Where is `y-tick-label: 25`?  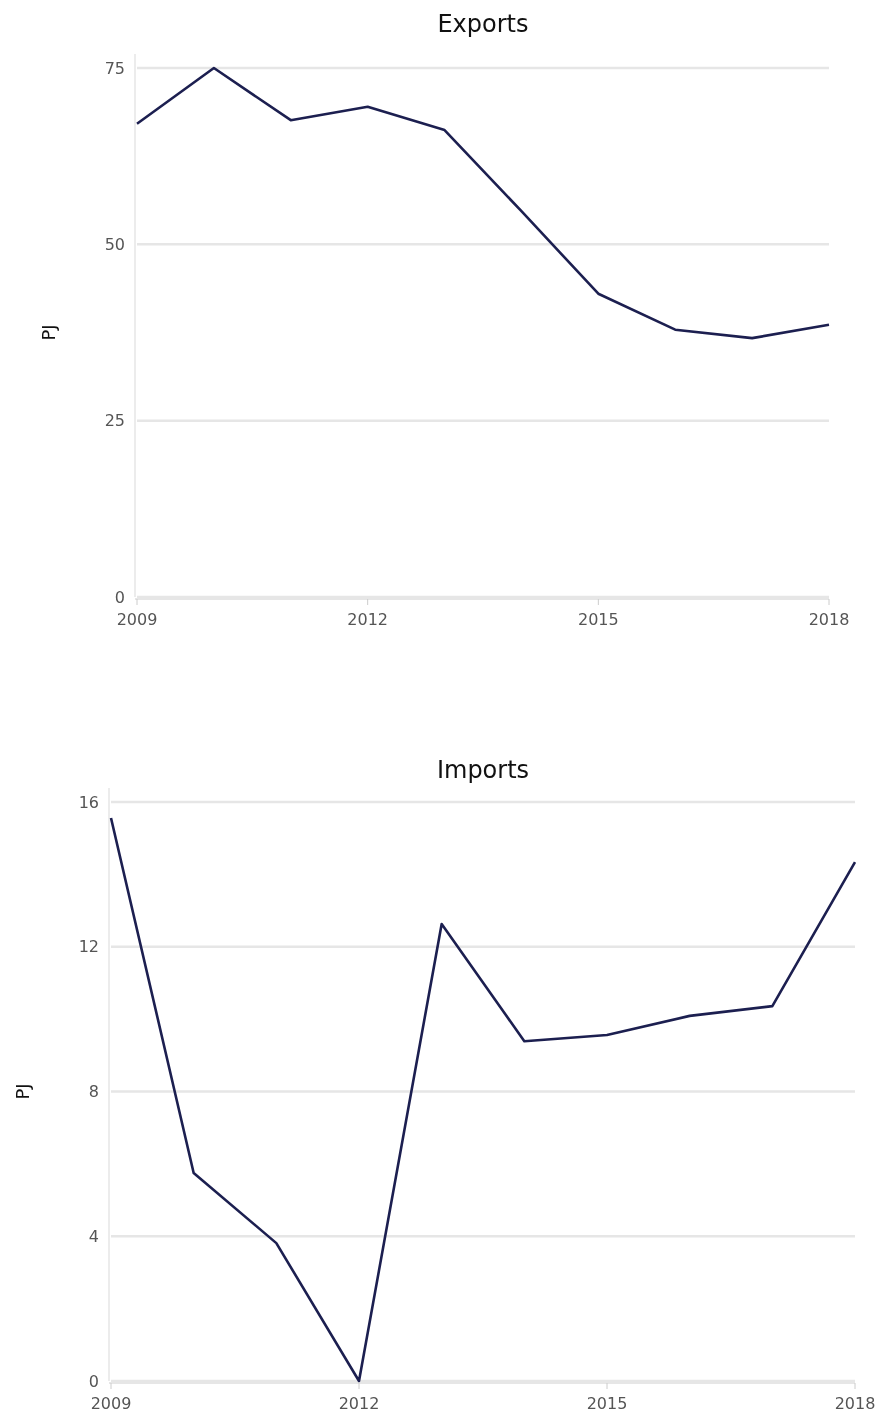 y-tick-label: 25 is located at coordinates (114, 421).